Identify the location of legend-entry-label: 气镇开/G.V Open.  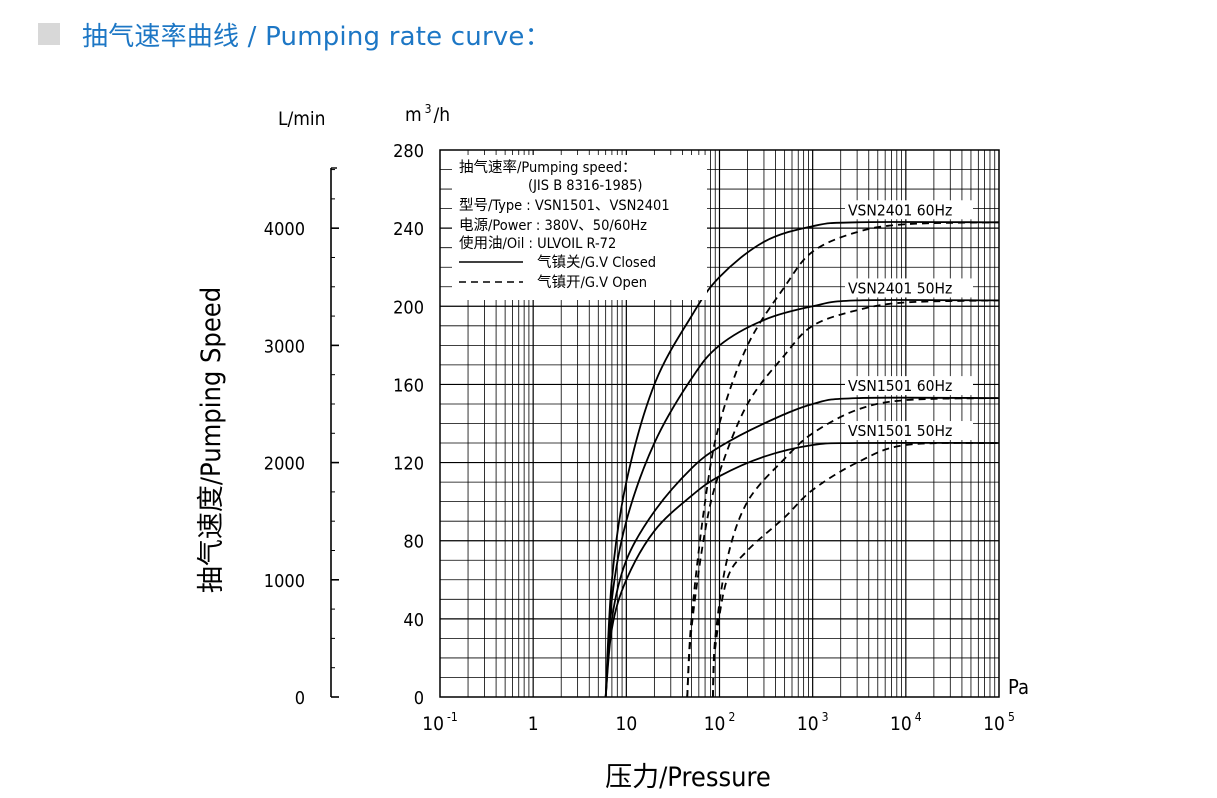
(592, 282).